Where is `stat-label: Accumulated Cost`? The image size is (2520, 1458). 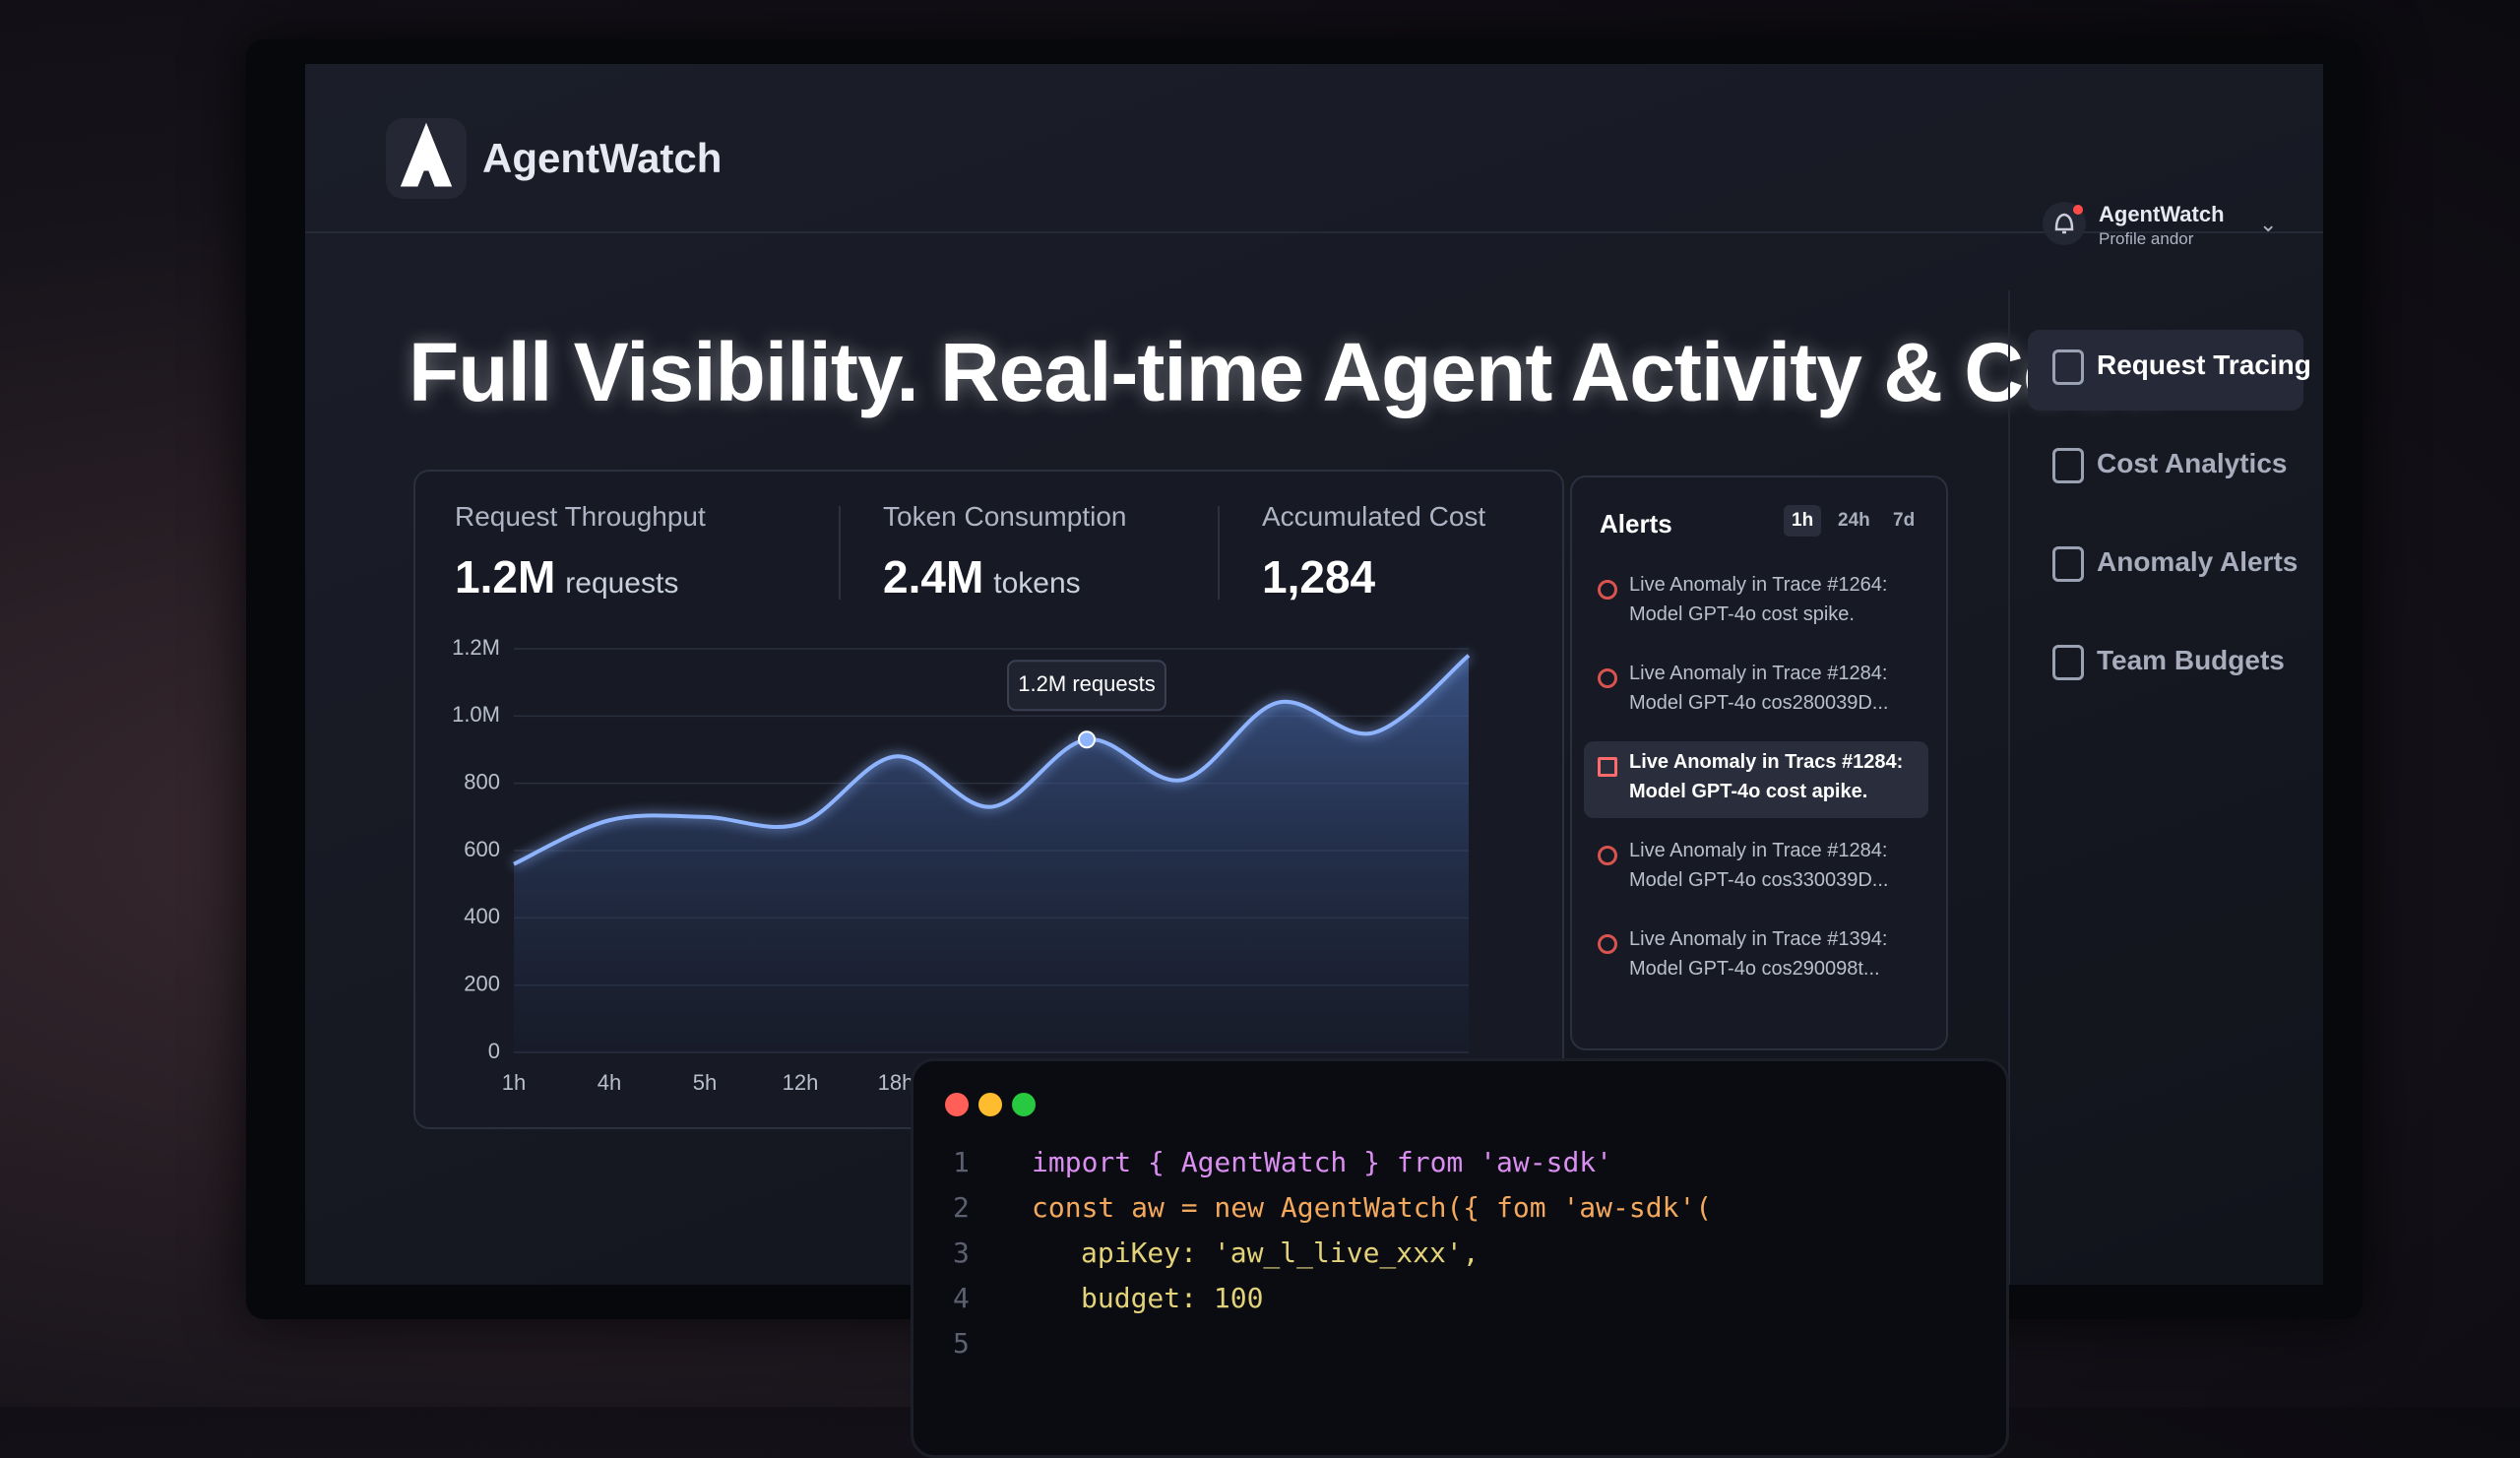
stat-label: Accumulated Cost is located at coordinates (1374, 516).